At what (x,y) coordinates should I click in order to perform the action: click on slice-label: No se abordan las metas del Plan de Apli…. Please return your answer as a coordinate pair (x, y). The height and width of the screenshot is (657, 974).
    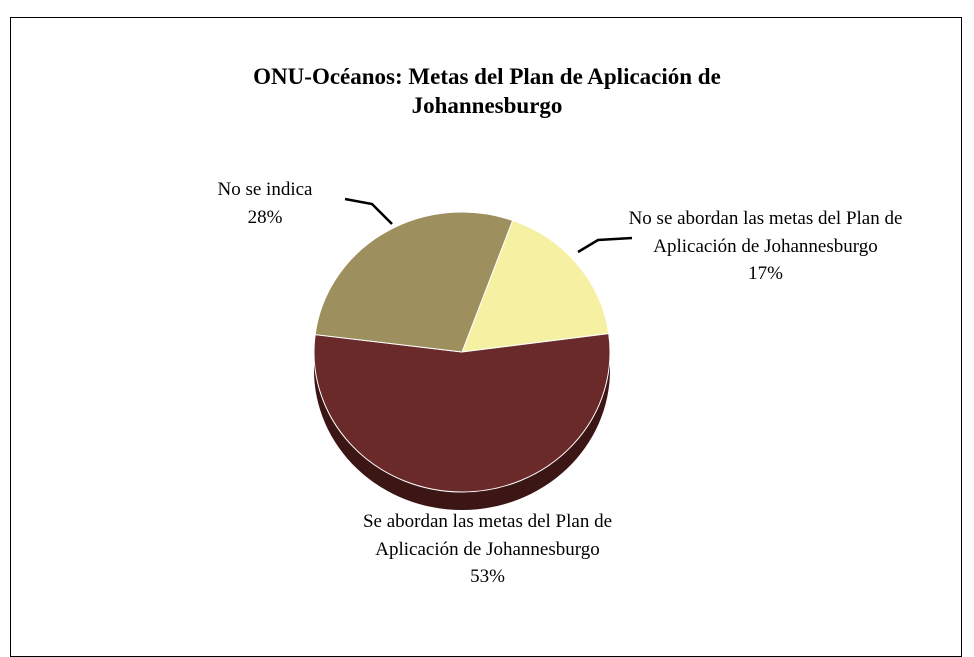
    Looking at the image, I should click on (765, 246).